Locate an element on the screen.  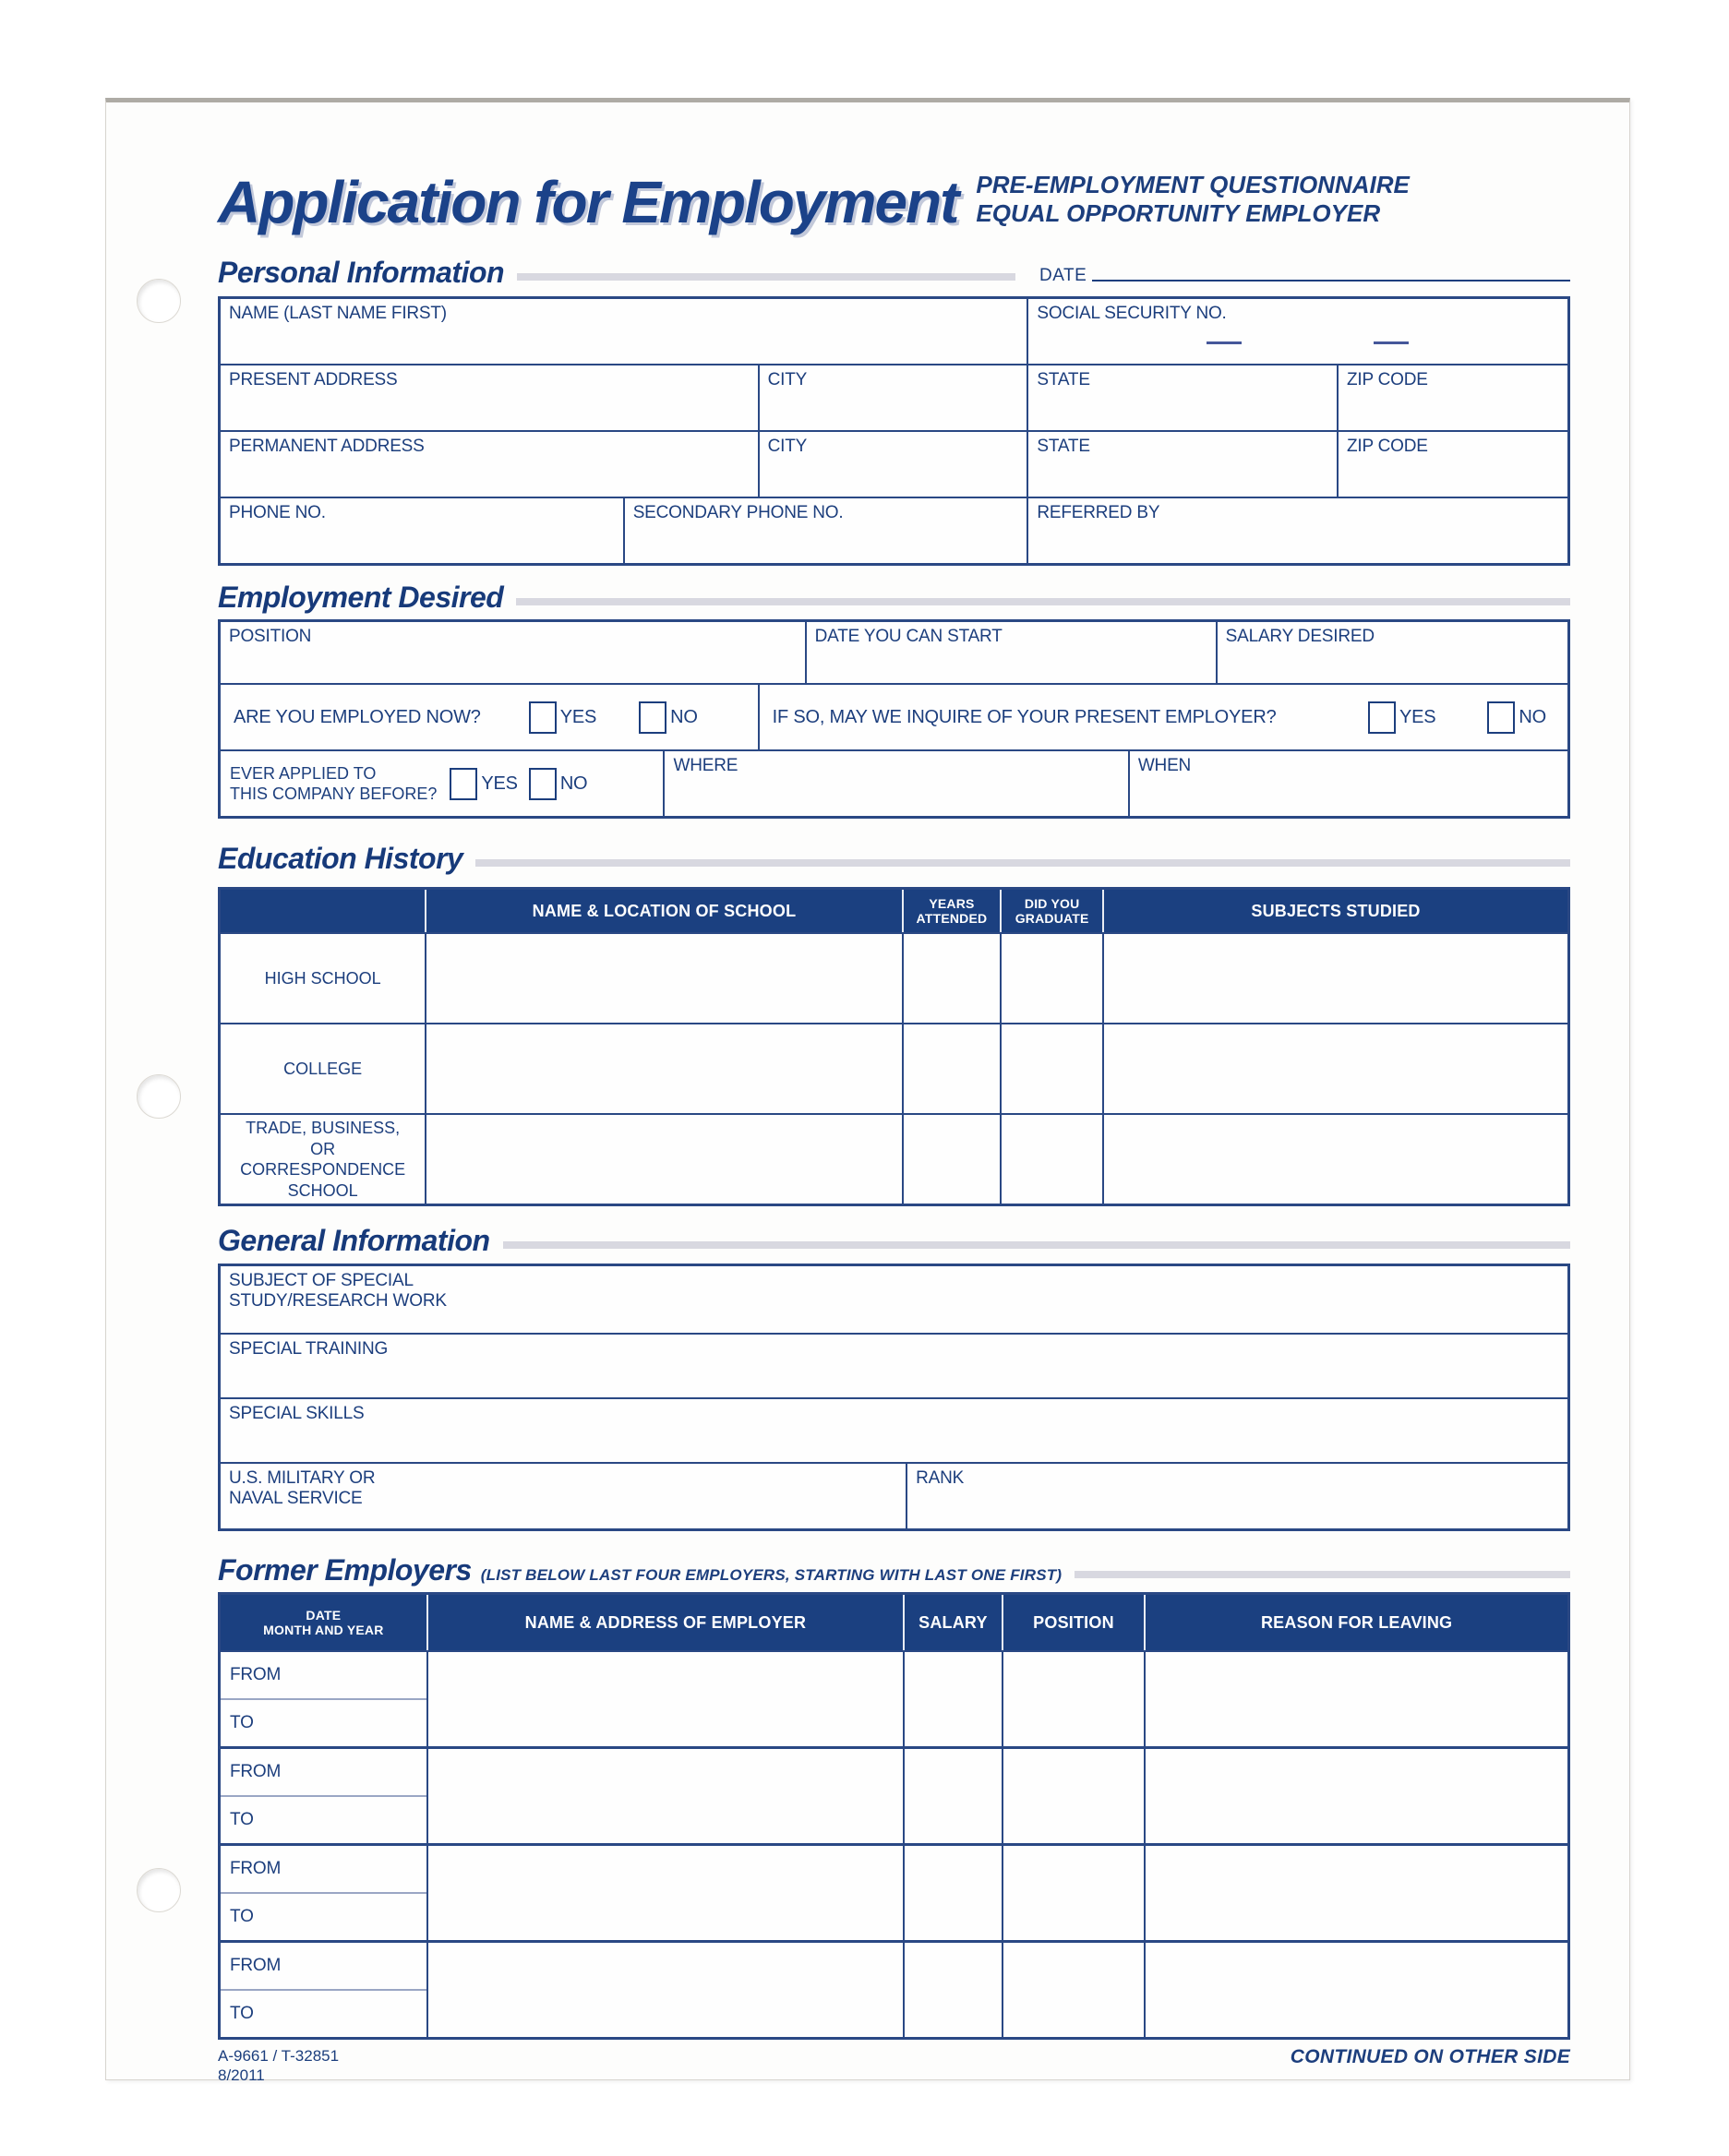
employer-2-position-field is located at coordinates (1075, 1796).